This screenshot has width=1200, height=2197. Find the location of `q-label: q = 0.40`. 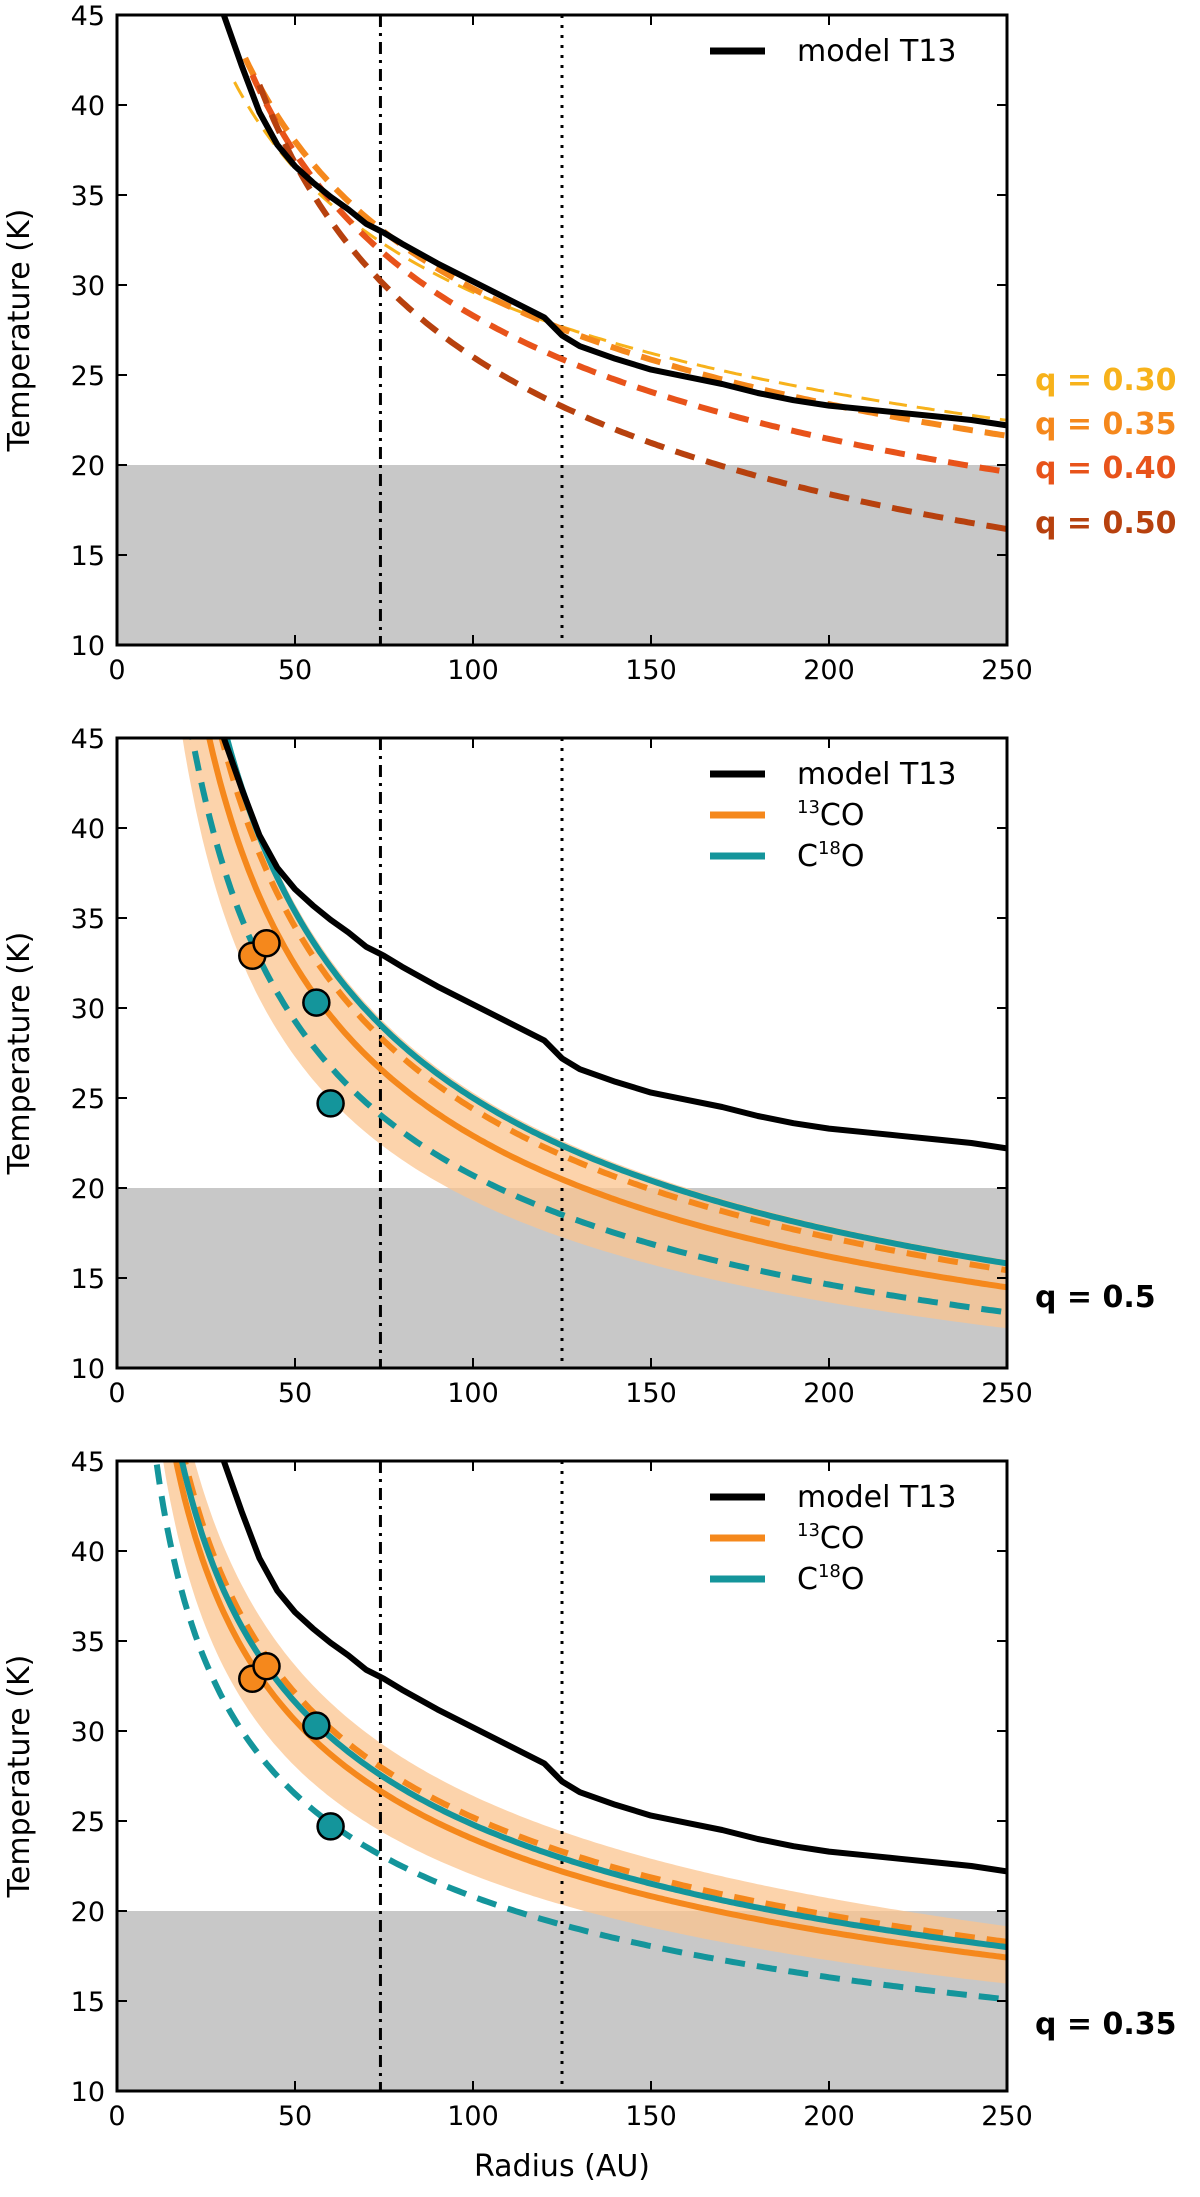

q-label: q = 0.40 is located at coordinates (1106, 468).